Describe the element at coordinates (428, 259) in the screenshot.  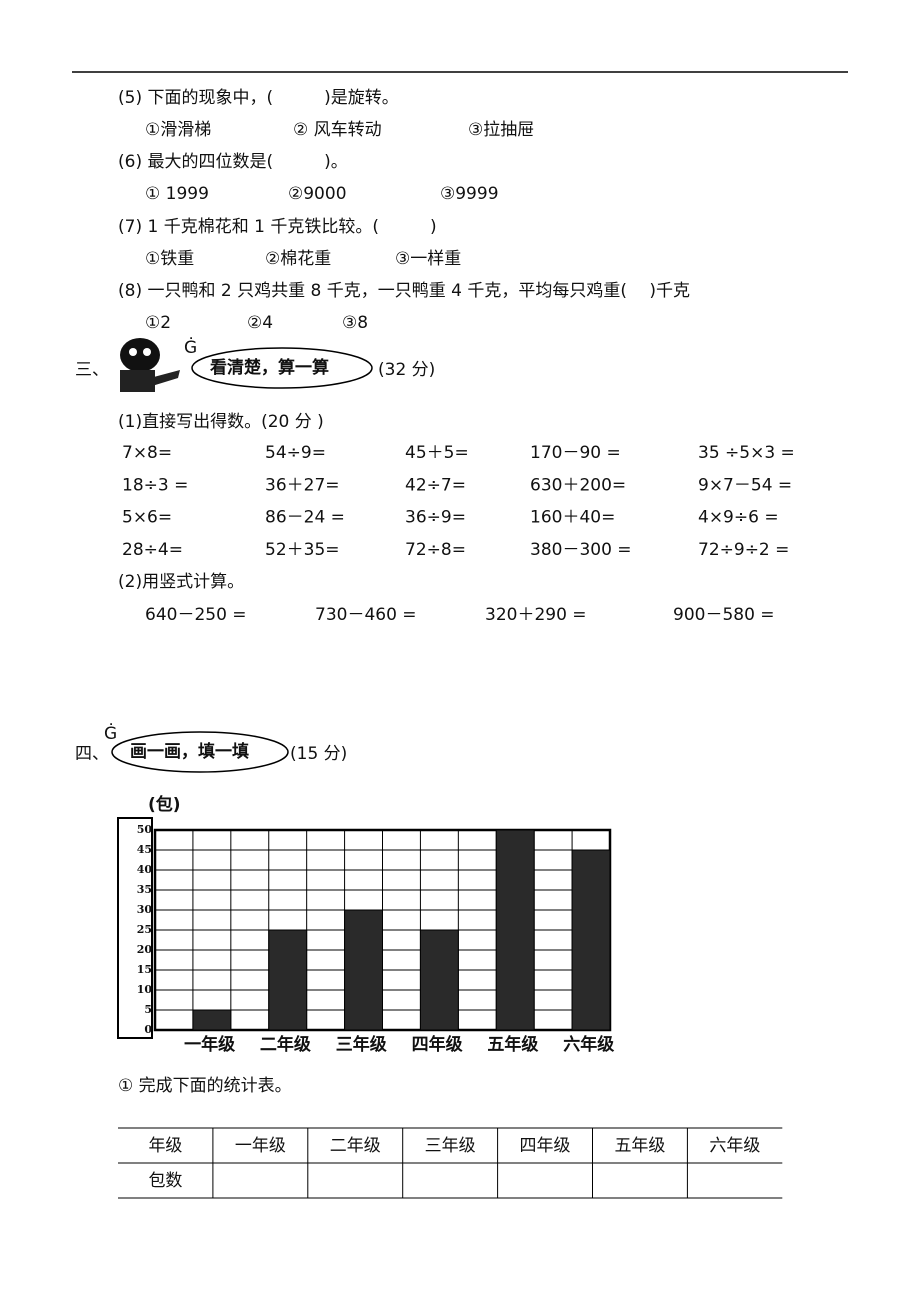
I see `option: ③一样重` at that location.